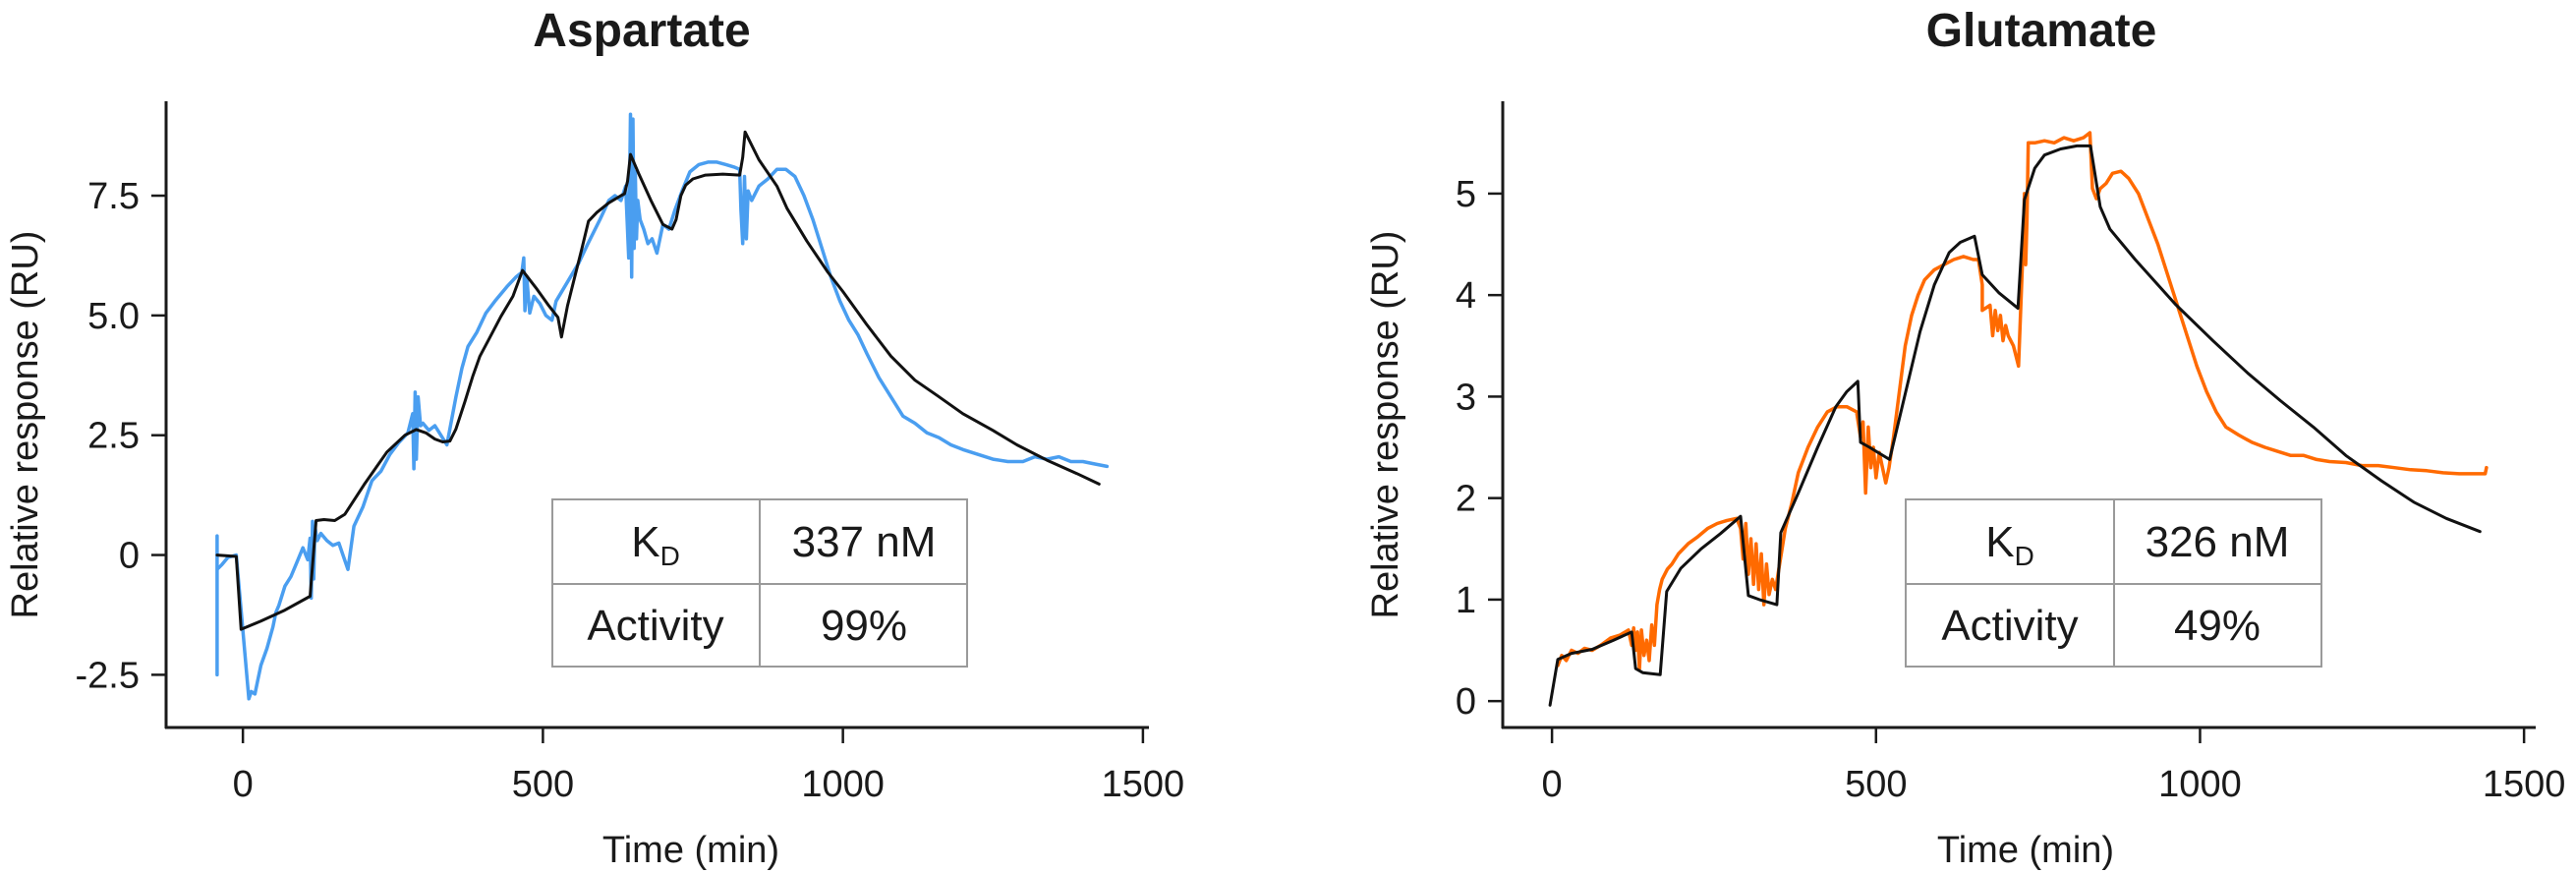  Describe the element at coordinates (1466, 296) in the screenshot. I see `y-tick-label: 4` at that location.